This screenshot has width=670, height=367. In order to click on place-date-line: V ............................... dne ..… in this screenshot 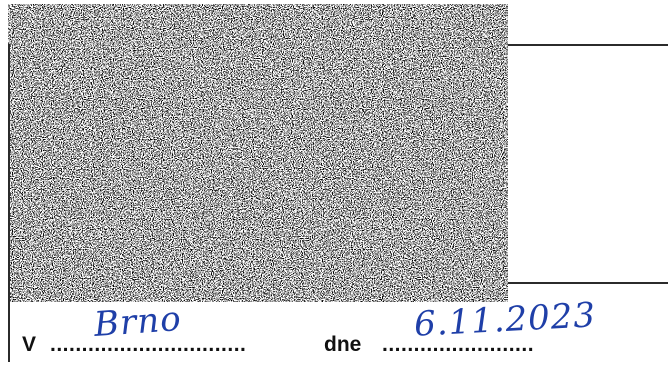, I will do `click(302, 345)`.